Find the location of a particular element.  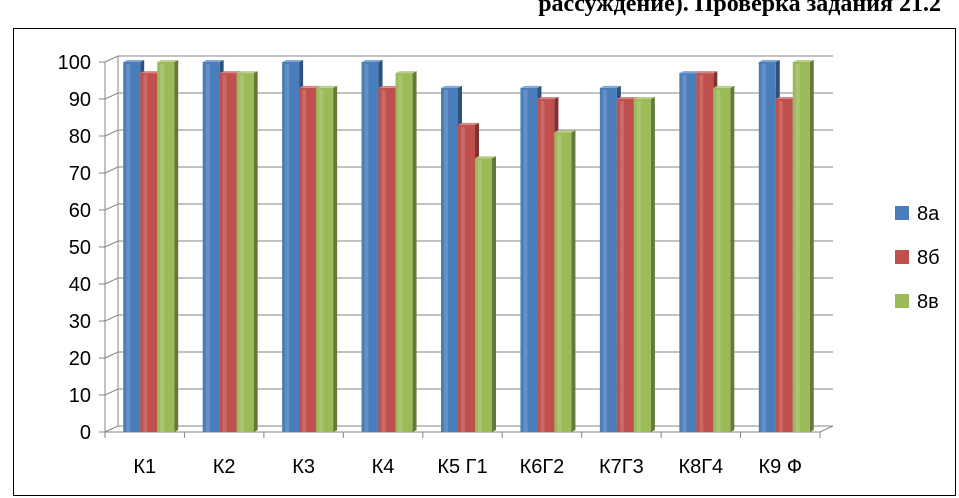

bar-8в-К8Г4 is located at coordinates (724, 259).